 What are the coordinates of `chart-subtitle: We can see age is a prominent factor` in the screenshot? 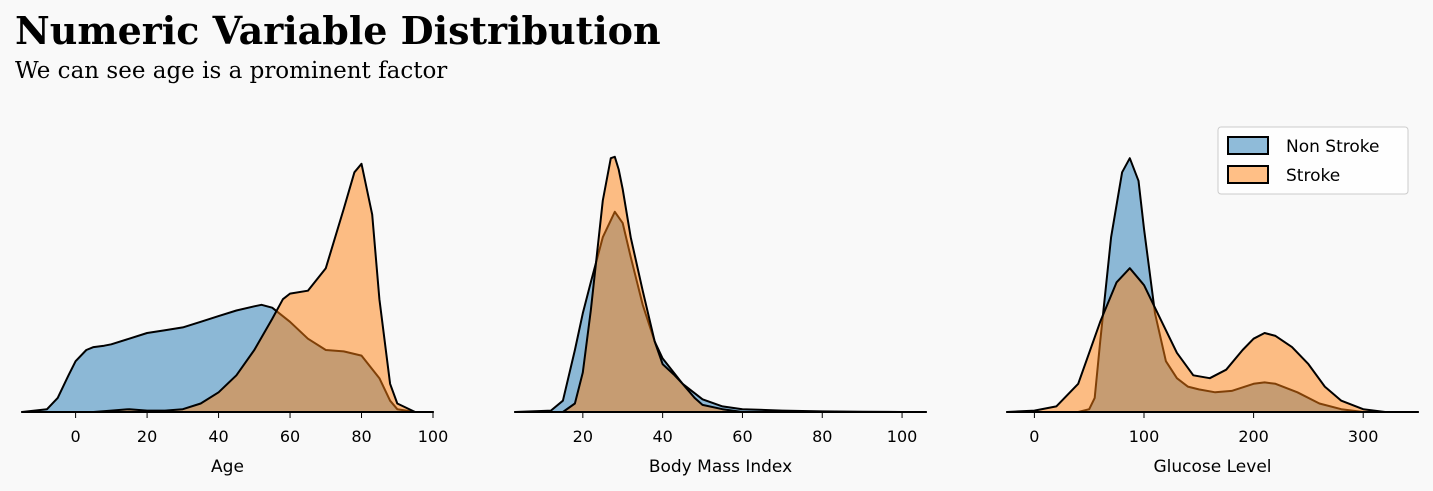 It's located at (231, 71).